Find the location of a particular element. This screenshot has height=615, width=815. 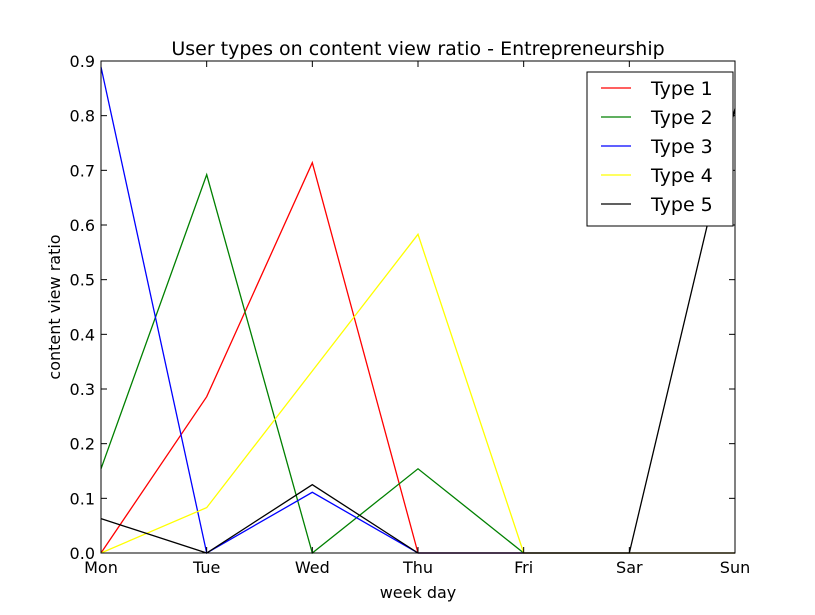

legend: Type 1 Type 2 Type 3 Type 4 Type 5 is located at coordinates (660, 149).